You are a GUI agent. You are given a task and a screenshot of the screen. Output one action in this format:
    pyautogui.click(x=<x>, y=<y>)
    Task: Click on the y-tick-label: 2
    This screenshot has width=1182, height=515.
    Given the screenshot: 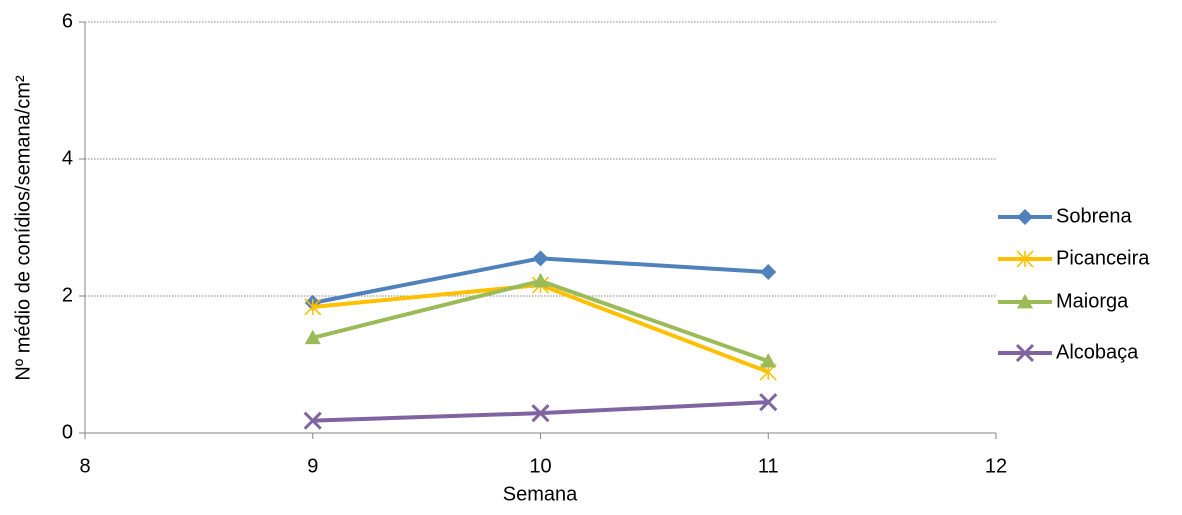 What is the action you would take?
    pyautogui.click(x=67, y=295)
    